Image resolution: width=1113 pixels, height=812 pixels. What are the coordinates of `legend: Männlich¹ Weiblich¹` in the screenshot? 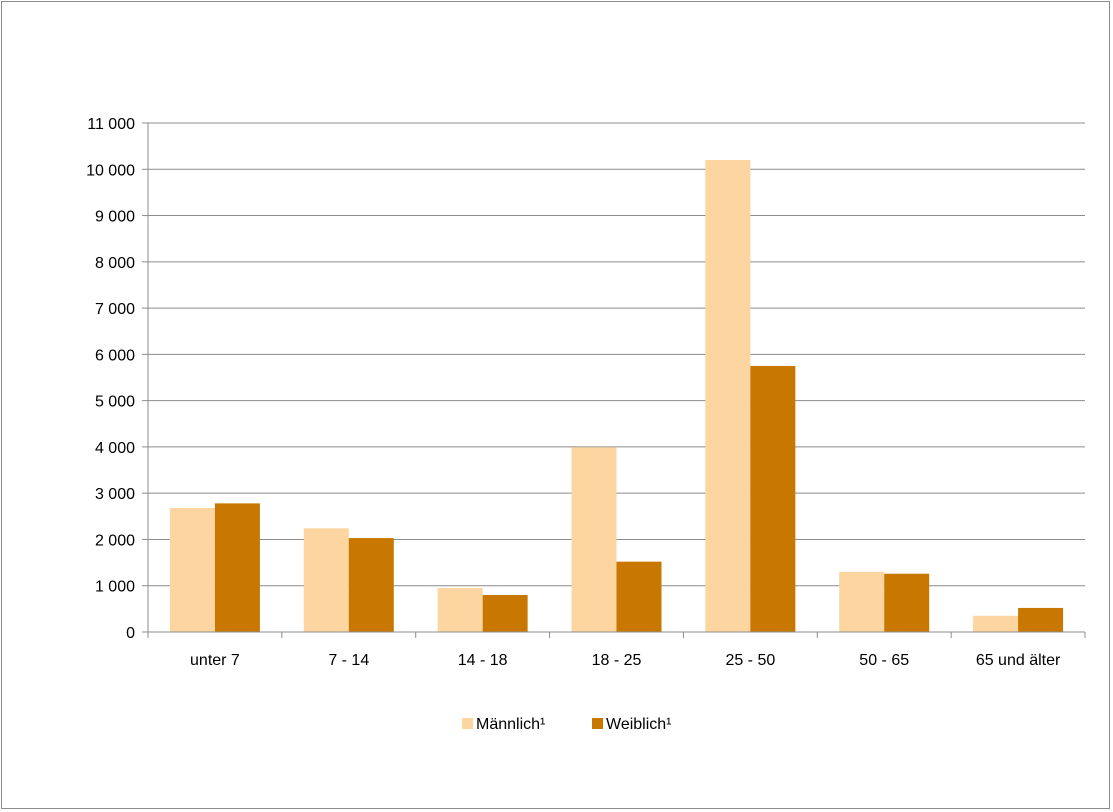 It's located at (567, 724).